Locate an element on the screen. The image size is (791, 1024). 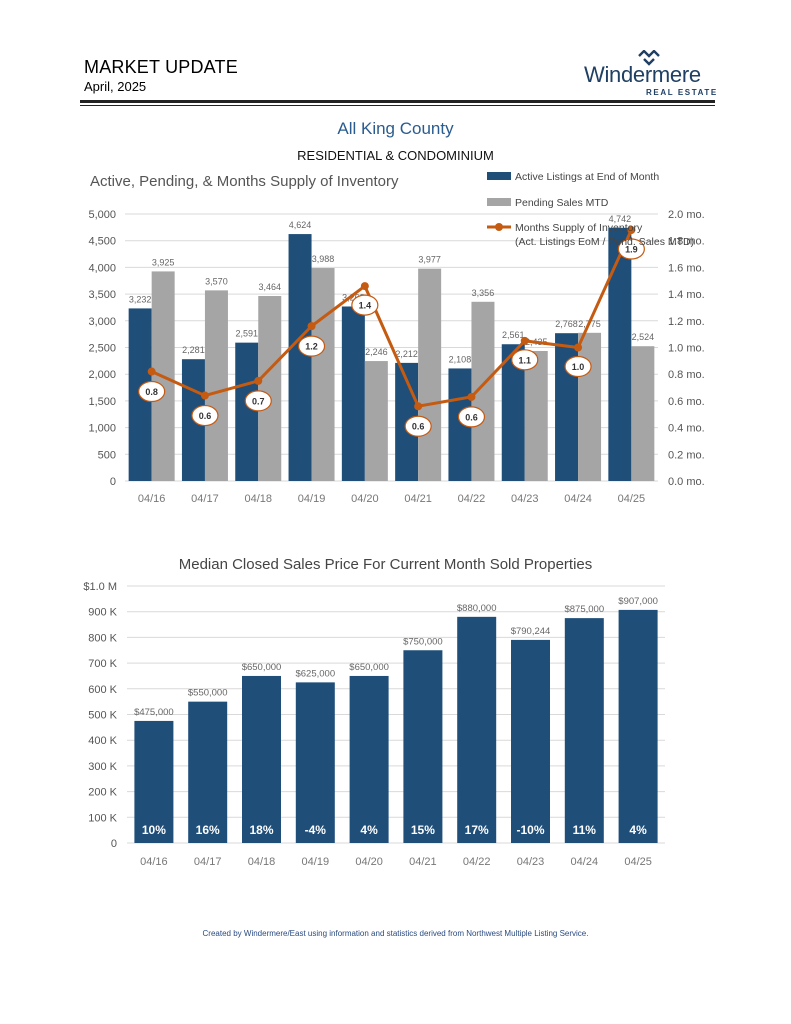
y2-tick-label: 1.0 mo. is located at coordinates (686, 349).